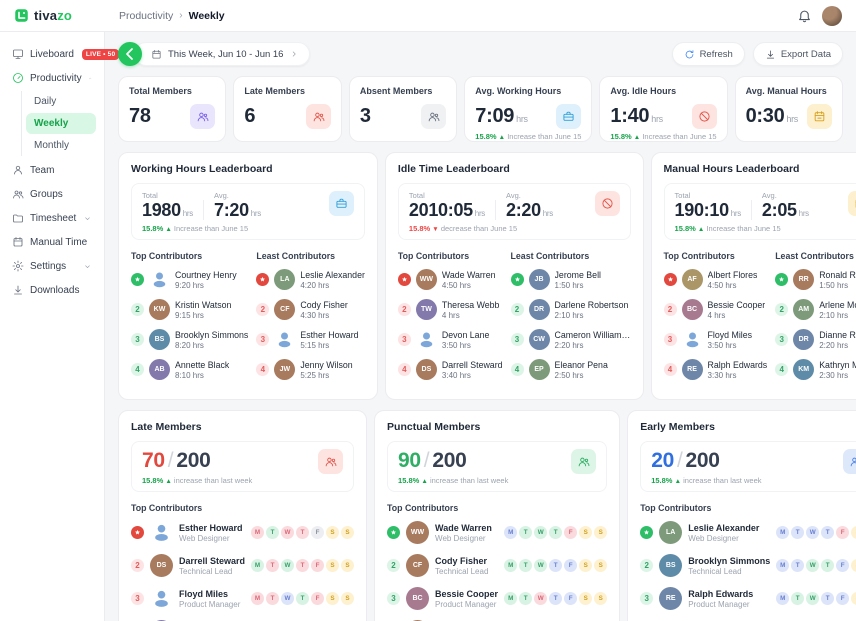 This screenshot has height=621, width=856. Describe the element at coordinates (52, 266) in the screenshot. I see `sidebar-item-settings: Settings` at that location.